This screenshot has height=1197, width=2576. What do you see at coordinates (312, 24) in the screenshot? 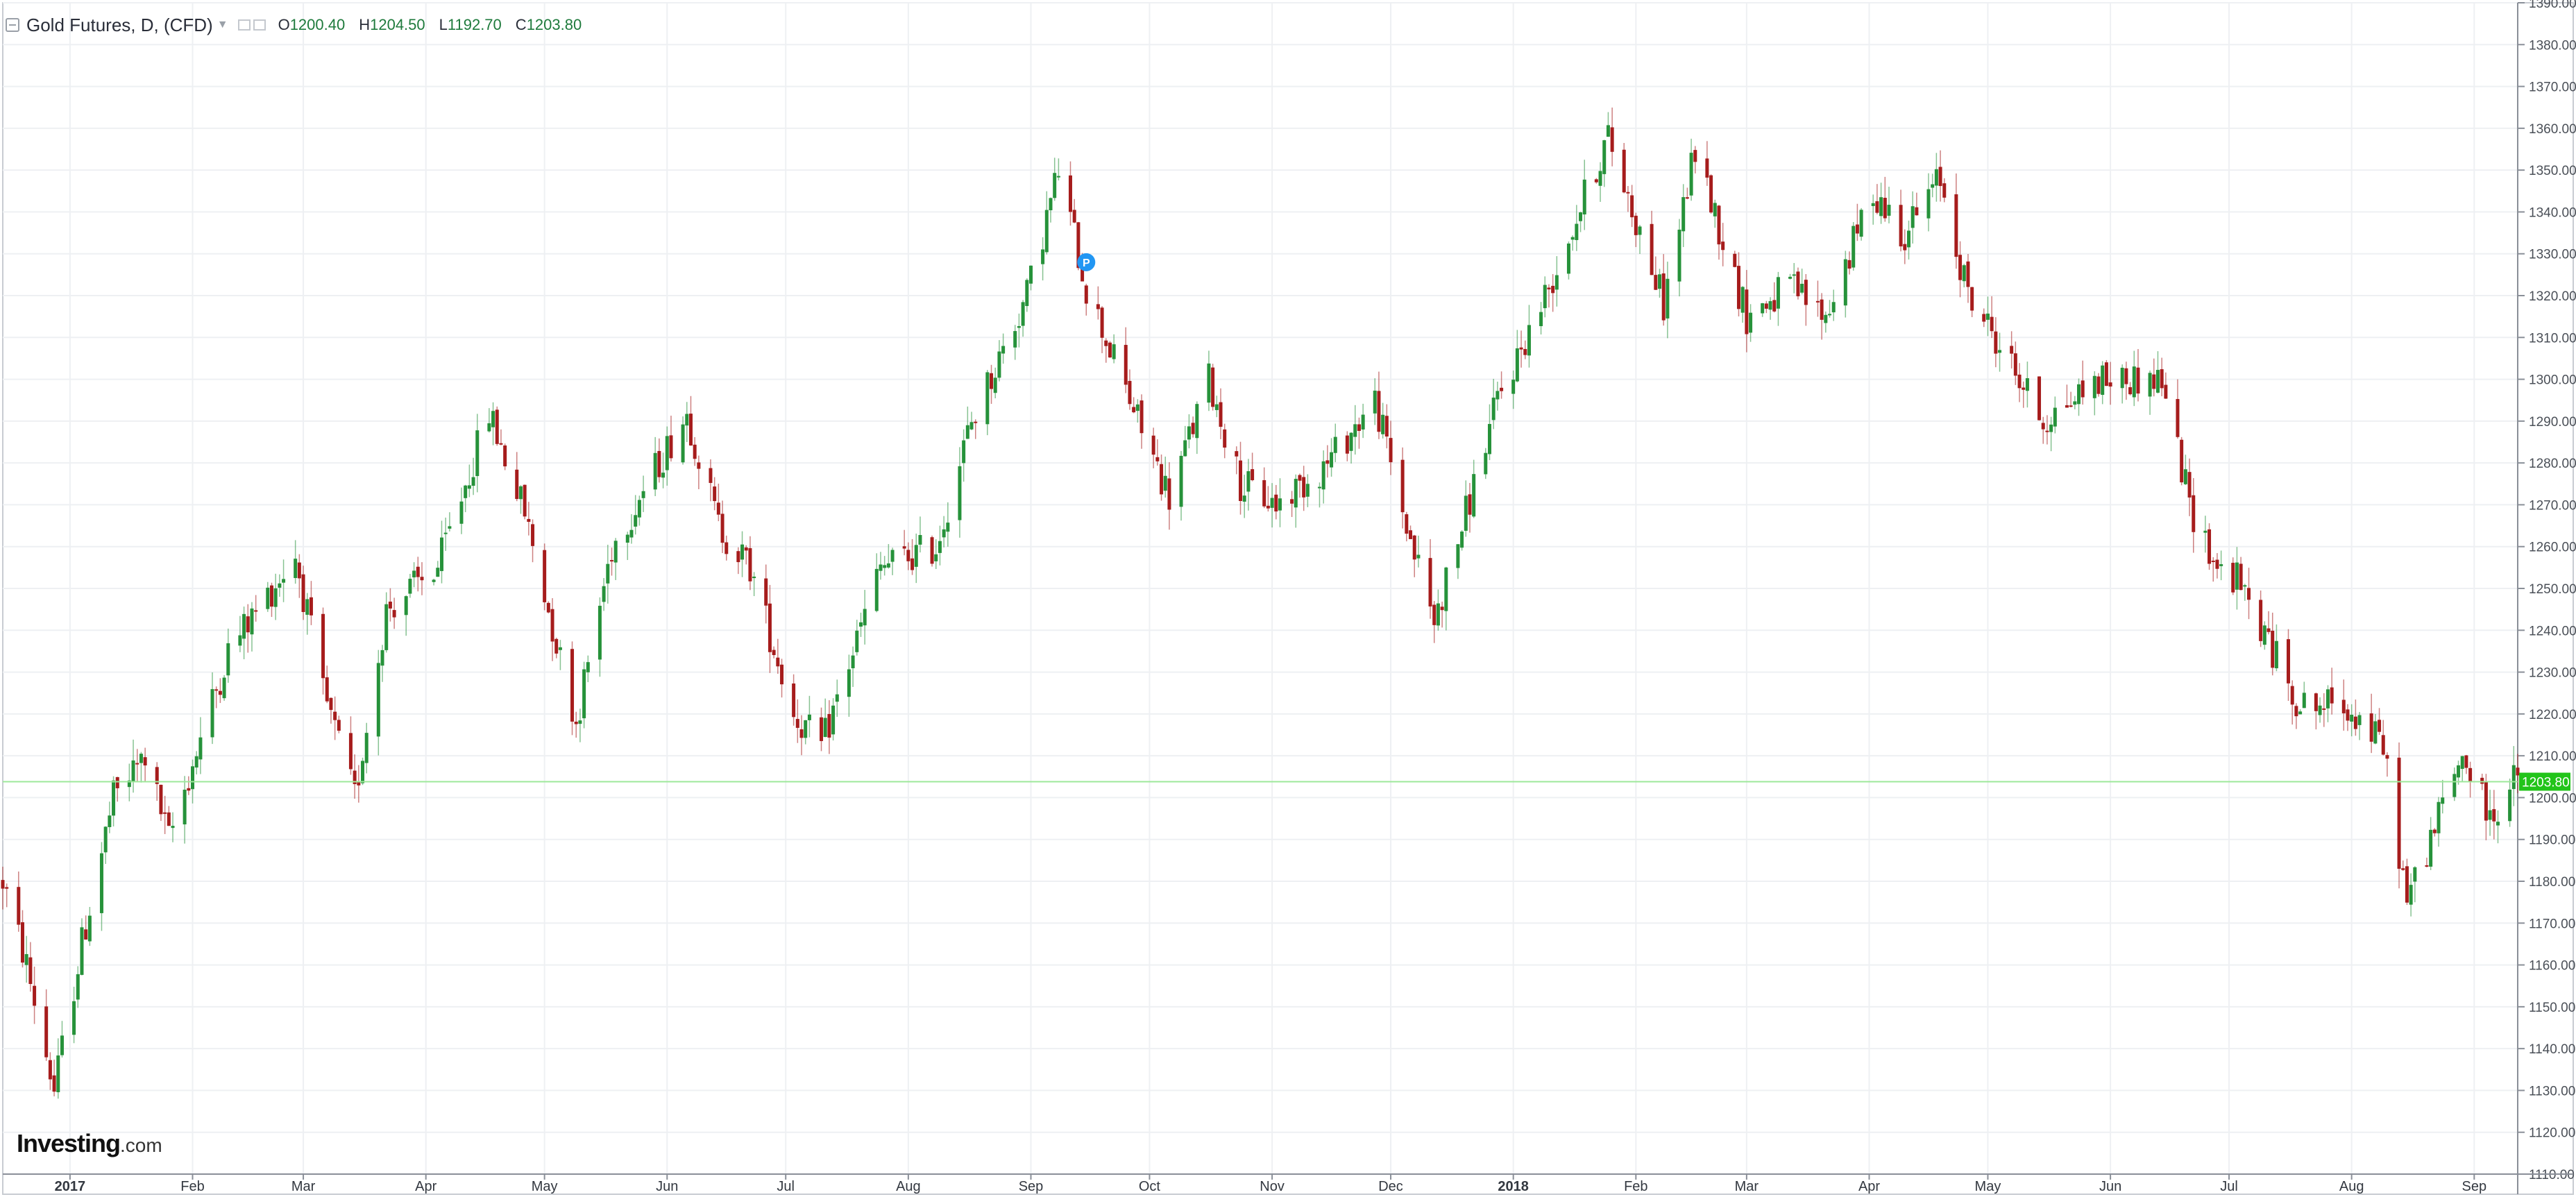
I see `open-value: O1200.40` at bounding box center [312, 24].